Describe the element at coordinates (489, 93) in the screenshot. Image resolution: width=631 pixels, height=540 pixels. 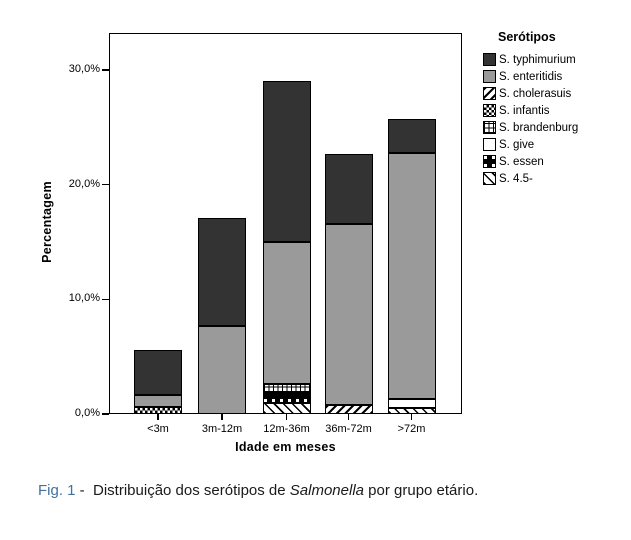
I see `hatch-fwd-swatch-icon` at that location.